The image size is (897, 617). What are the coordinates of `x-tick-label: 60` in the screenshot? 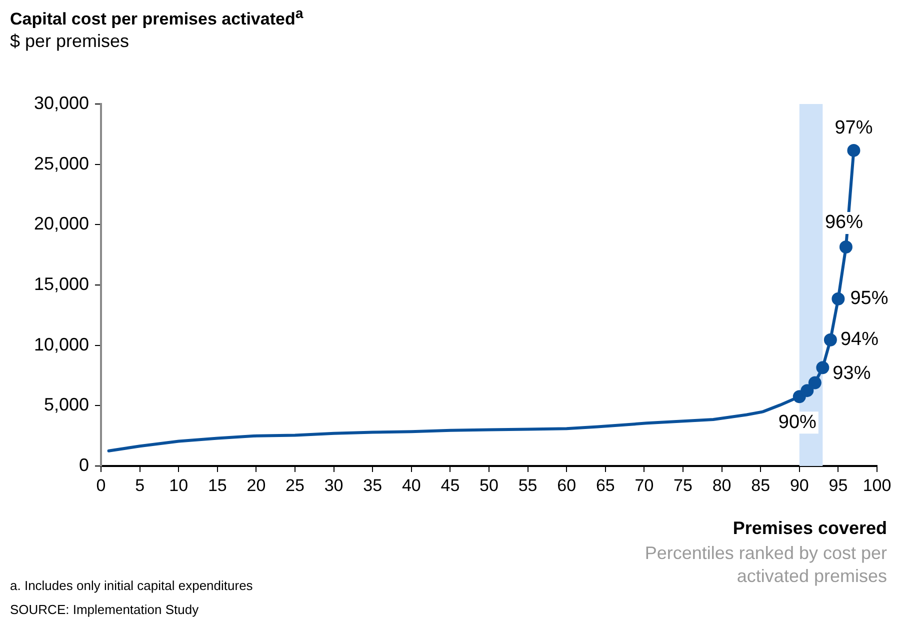 It's located at (566, 485).